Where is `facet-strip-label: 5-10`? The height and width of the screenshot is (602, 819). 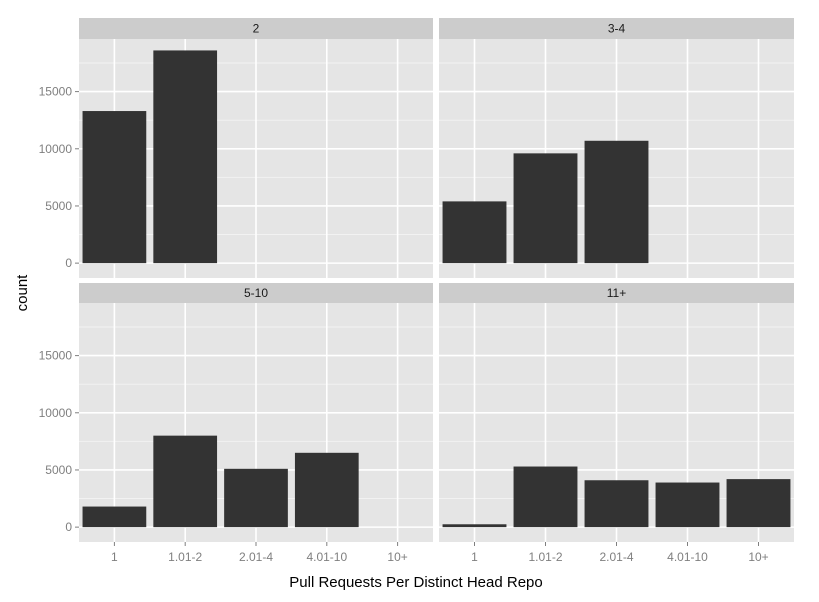 facet-strip-label: 5-10 is located at coordinates (256, 293).